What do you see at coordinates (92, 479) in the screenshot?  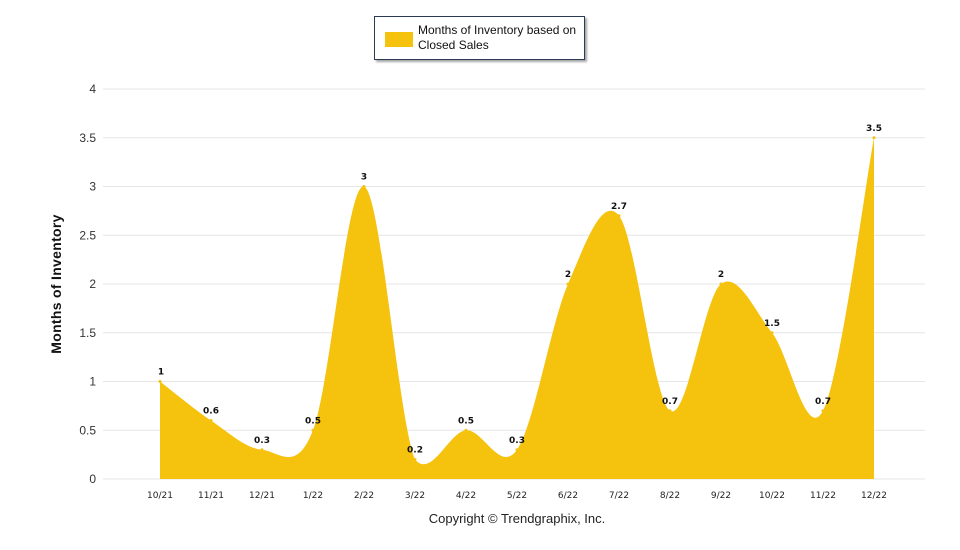 I see `y-tick-label: 0` at bounding box center [92, 479].